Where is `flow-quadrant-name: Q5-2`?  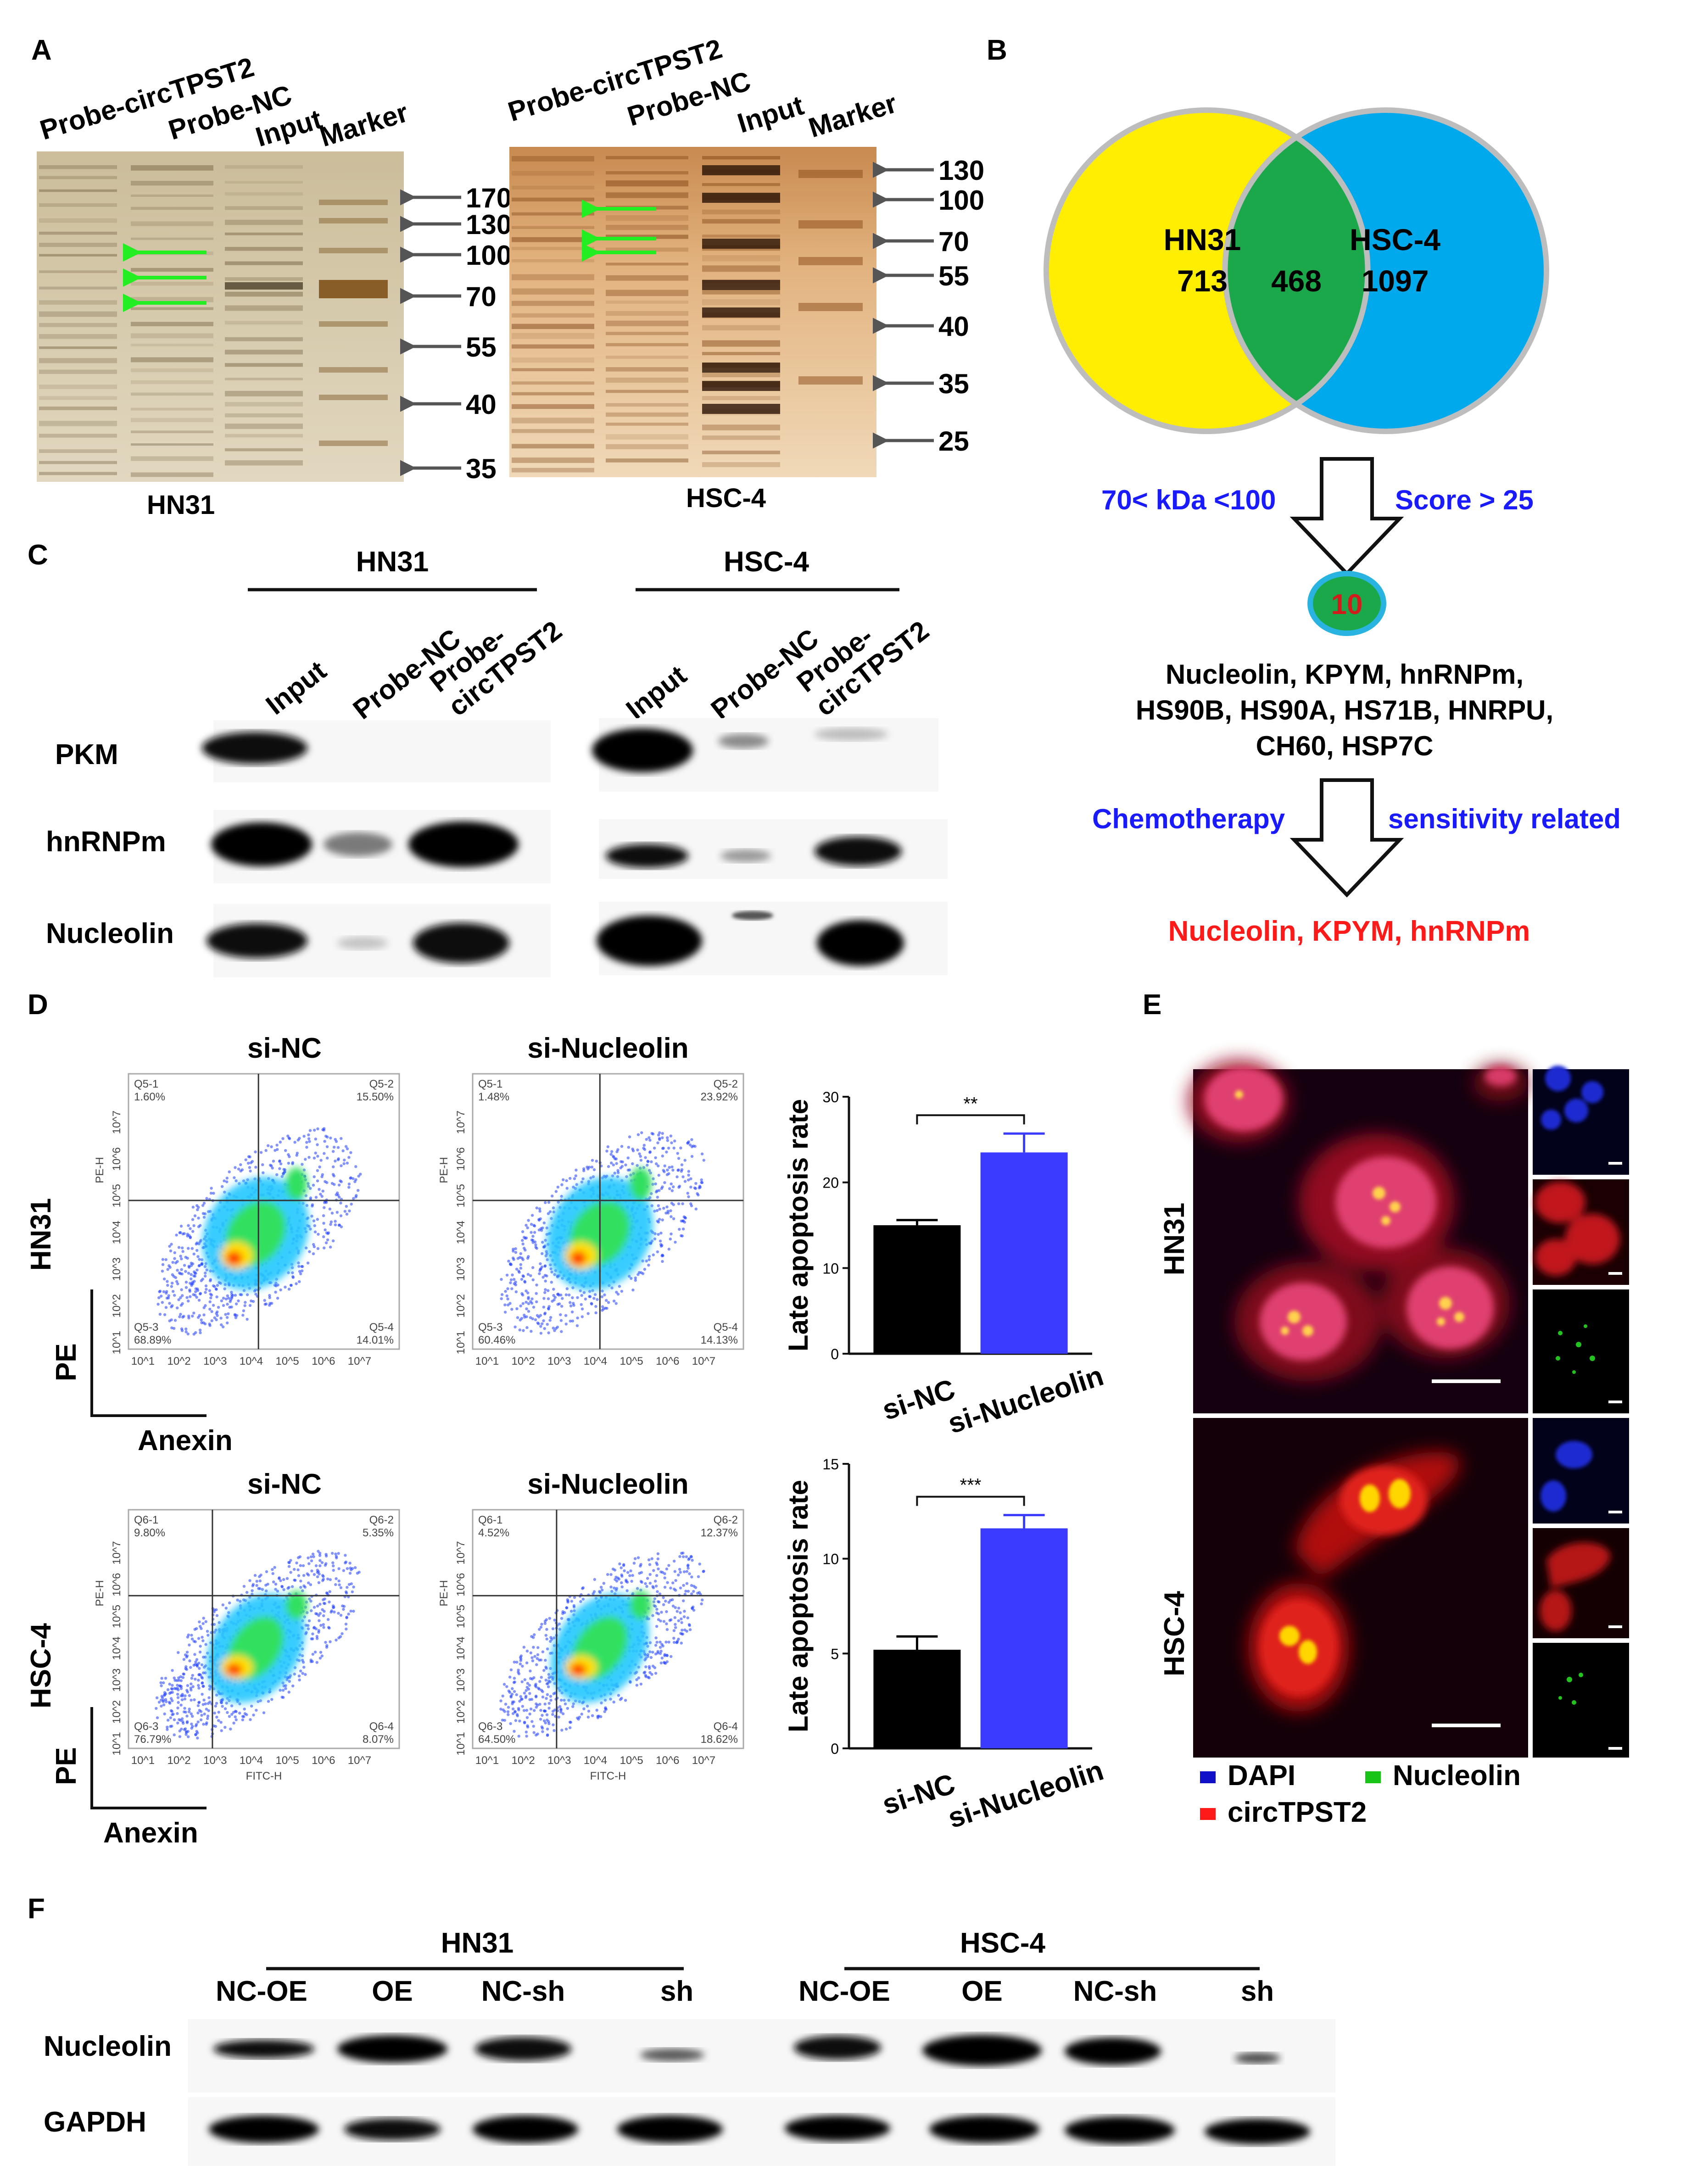 flow-quadrant-name: Q5-2 is located at coordinates (381, 1084).